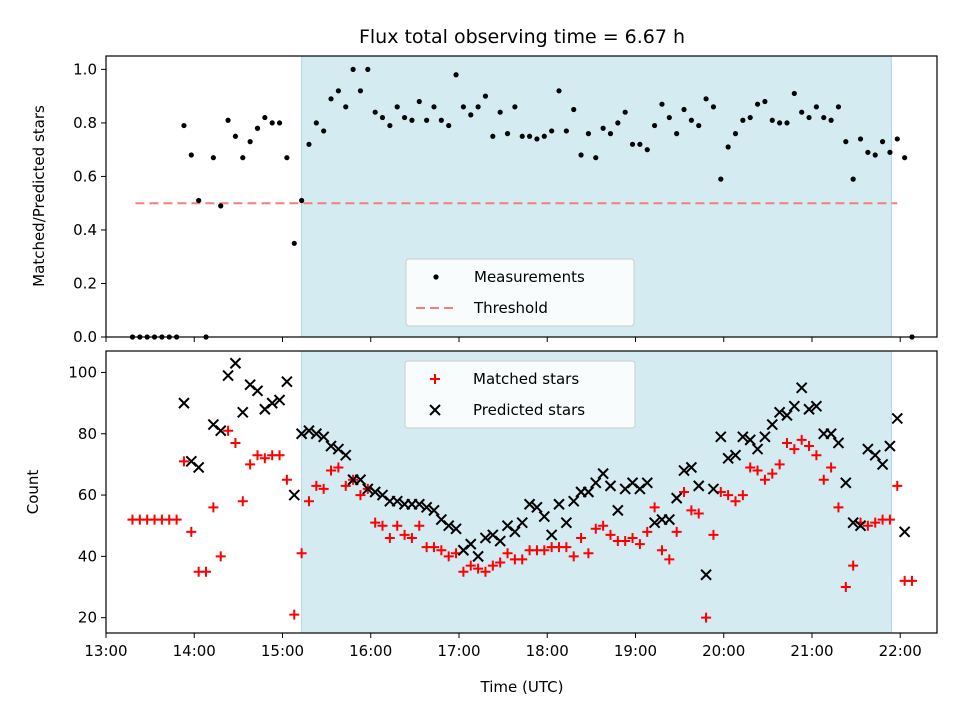 Image resolution: width=960 pixels, height=724 pixels. What do you see at coordinates (526, 379) in the screenshot?
I see `bottom-legend-label: Matched stars` at bounding box center [526, 379].